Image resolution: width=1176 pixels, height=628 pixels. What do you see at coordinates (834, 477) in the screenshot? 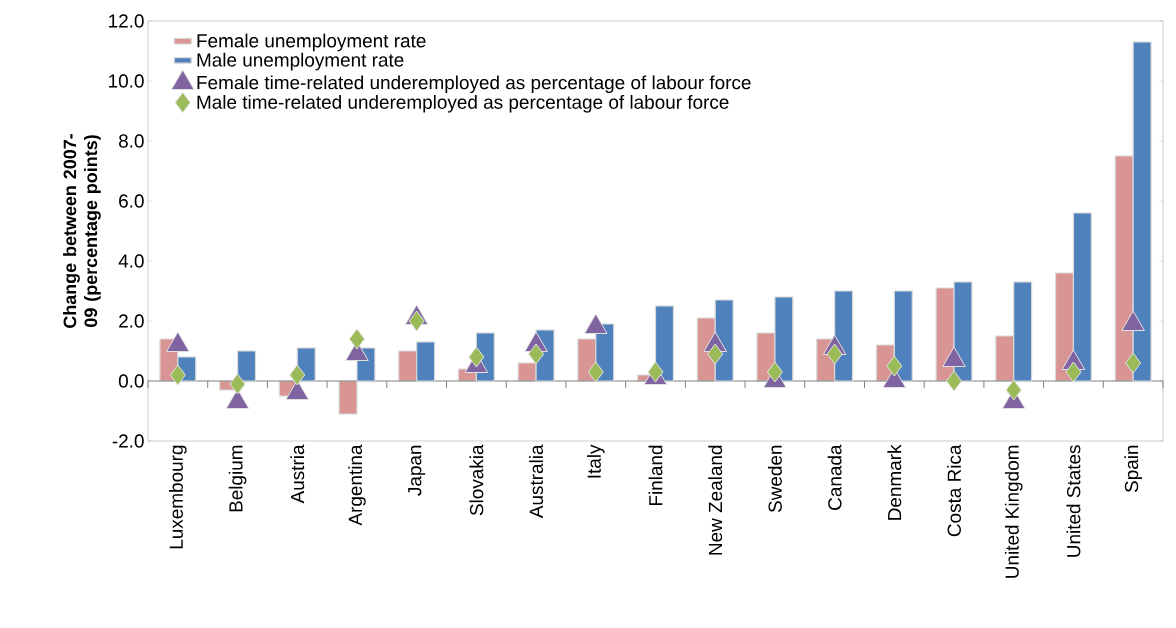
I see `x-tick-label: Canada` at bounding box center [834, 477].